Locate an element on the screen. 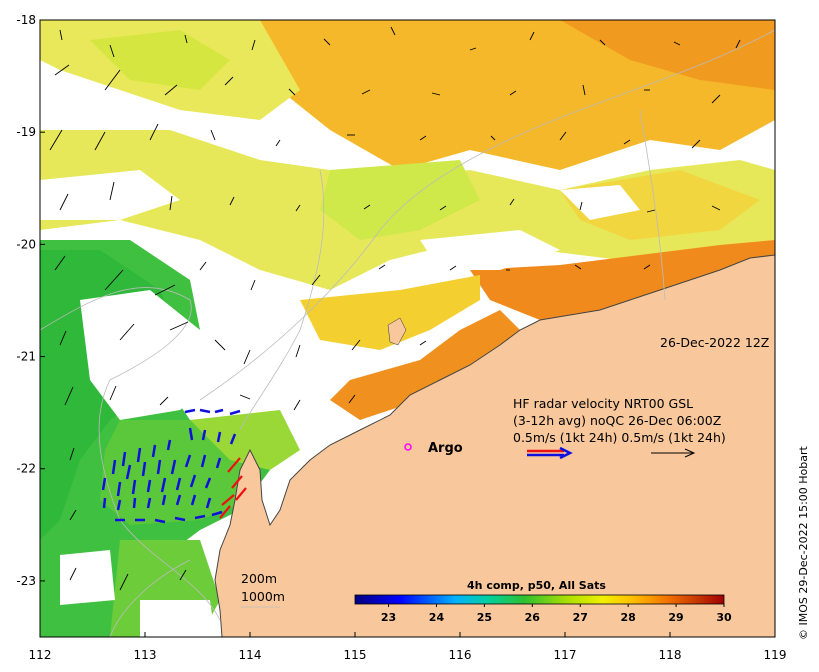 This screenshot has height=672, width=819. colorbar-tick-label: 26 is located at coordinates (533, 617).